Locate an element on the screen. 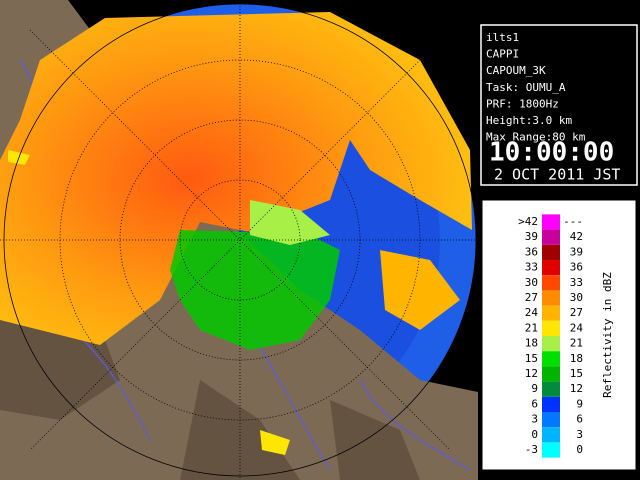 Image resolution: width=640 pixels, height=480 pixels. legend-to: 27 is located at coordinates (576, 312).